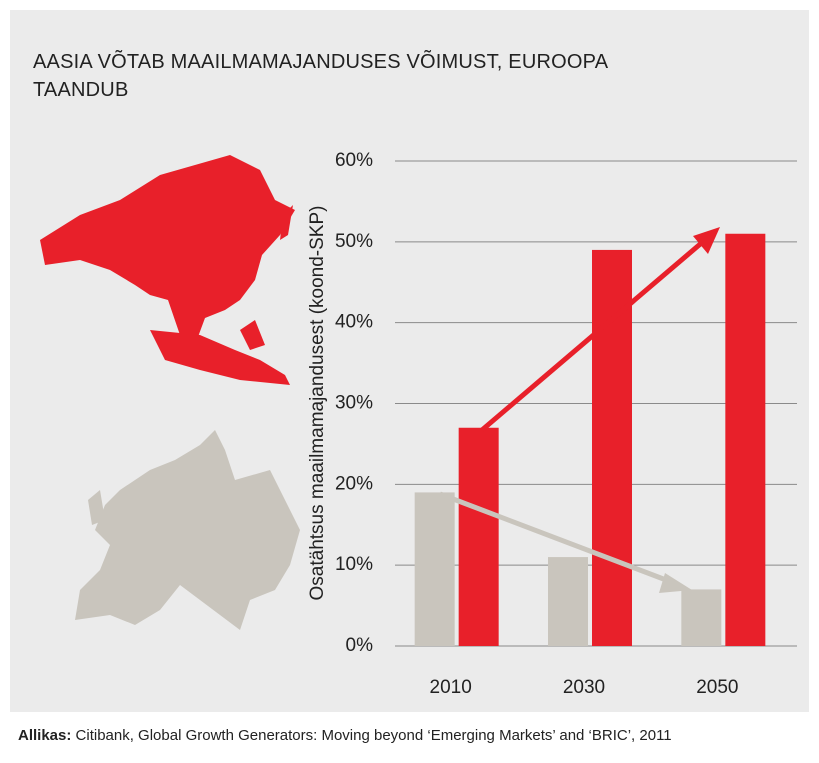 This screenshot has height=763, width=819. What do you see at coordinates (354, 322) in the screenshot?
I see `y-tick-label: 40%` at bounding box center [354, 322].